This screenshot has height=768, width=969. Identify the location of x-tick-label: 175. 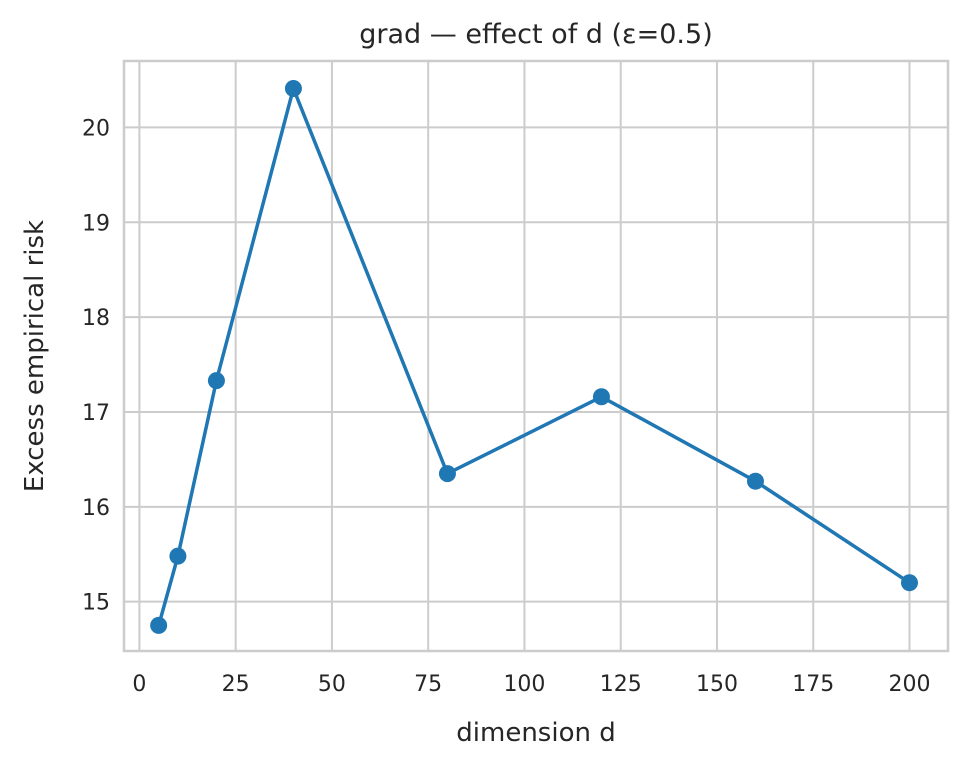
(813, 684).